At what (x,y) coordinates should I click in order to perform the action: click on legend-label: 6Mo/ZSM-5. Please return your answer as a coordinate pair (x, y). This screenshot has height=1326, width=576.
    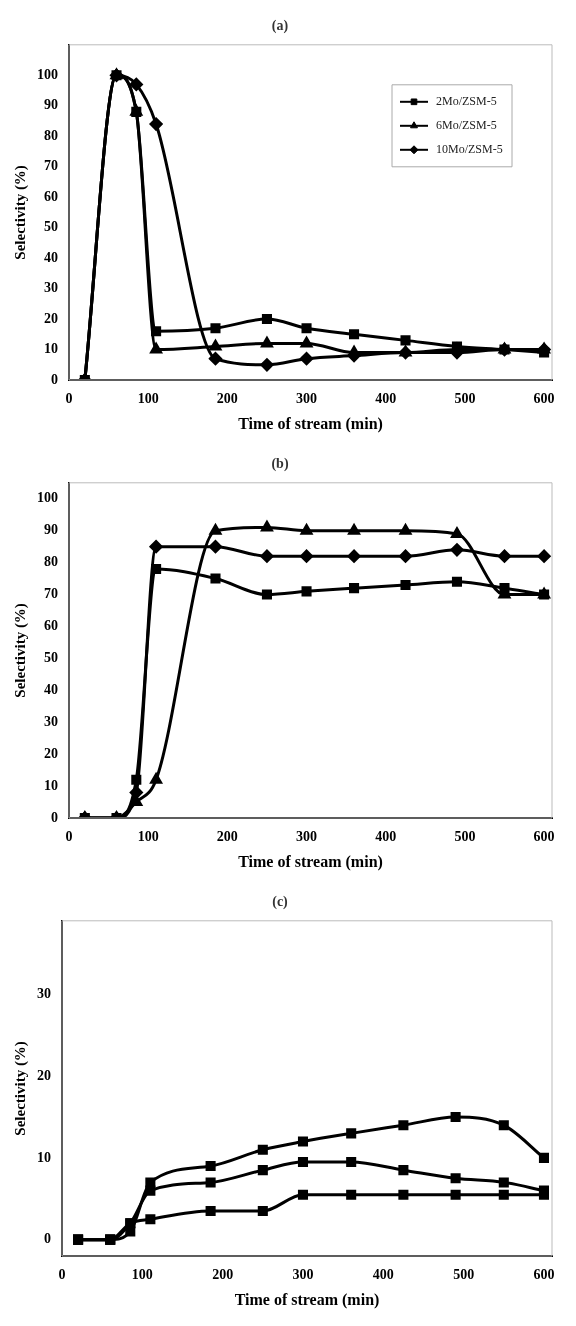
    Looking at the image, I should click on (466, 124).